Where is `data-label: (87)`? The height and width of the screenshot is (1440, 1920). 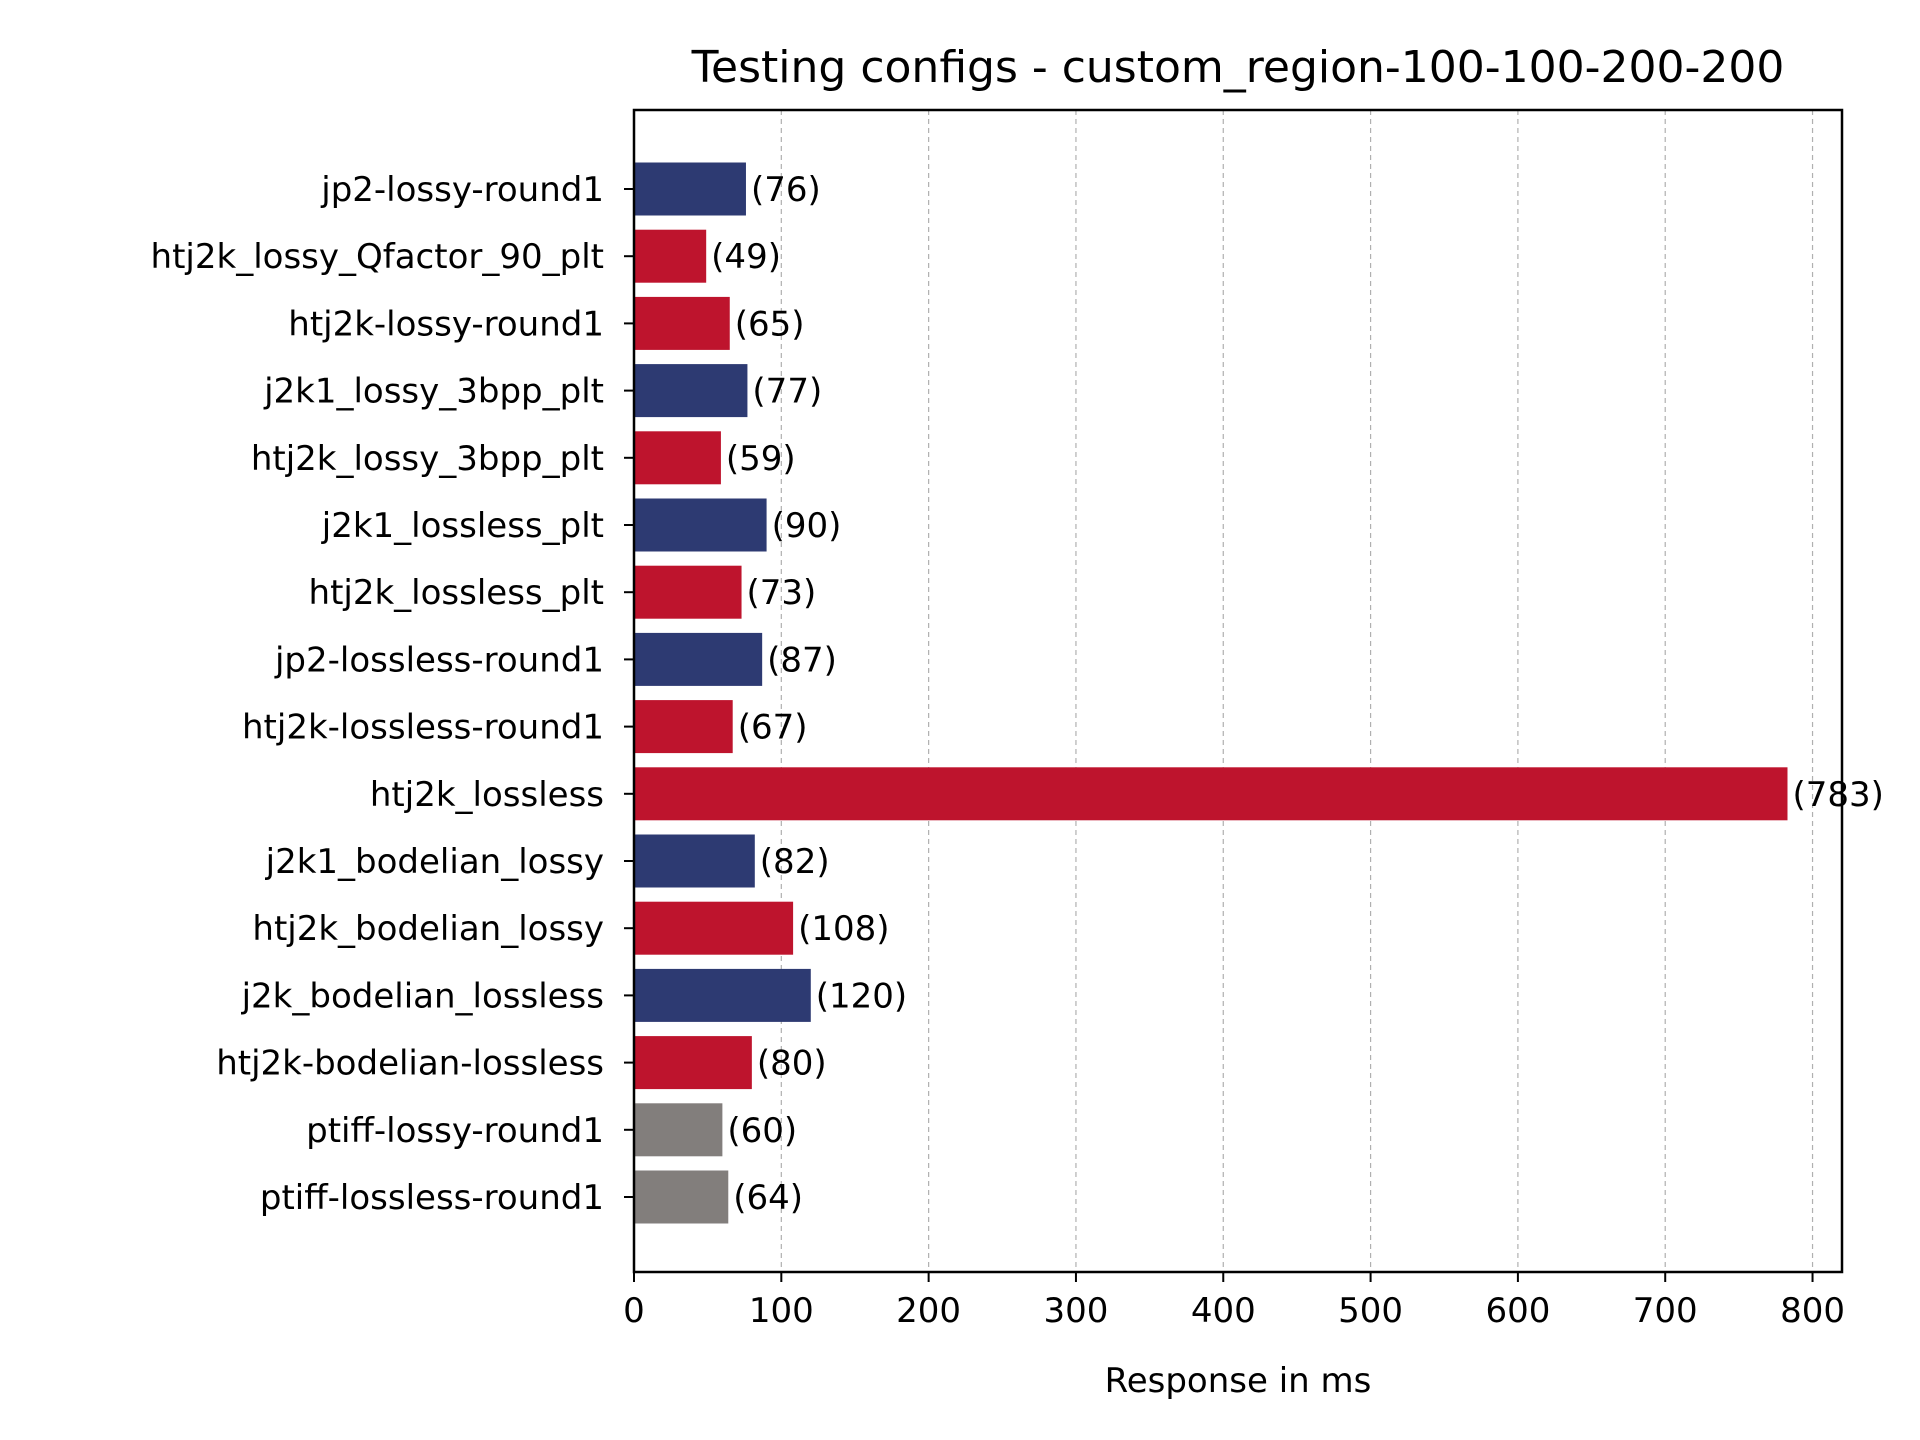
data-label: (87) is located at coordinates (802, 660).